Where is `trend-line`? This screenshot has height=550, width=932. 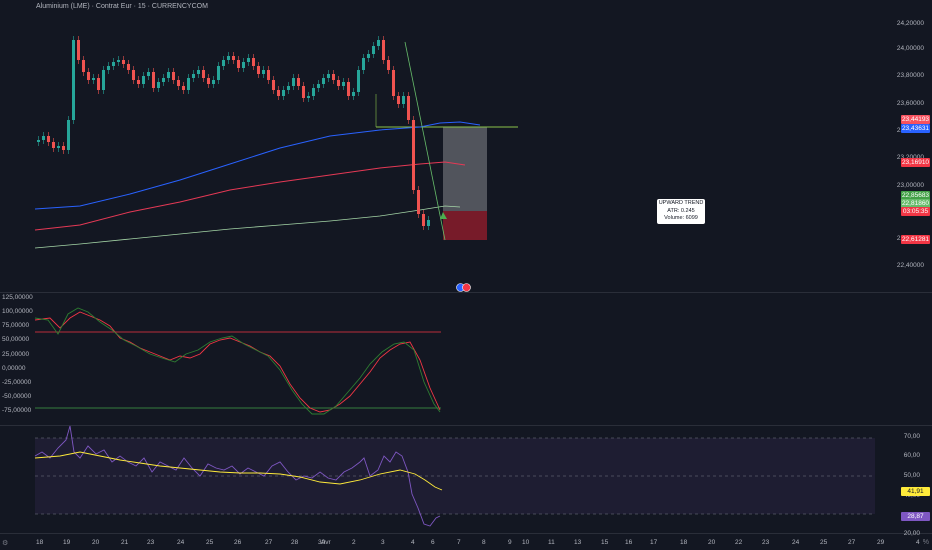 trend-line is located at coordinates (425, 141).